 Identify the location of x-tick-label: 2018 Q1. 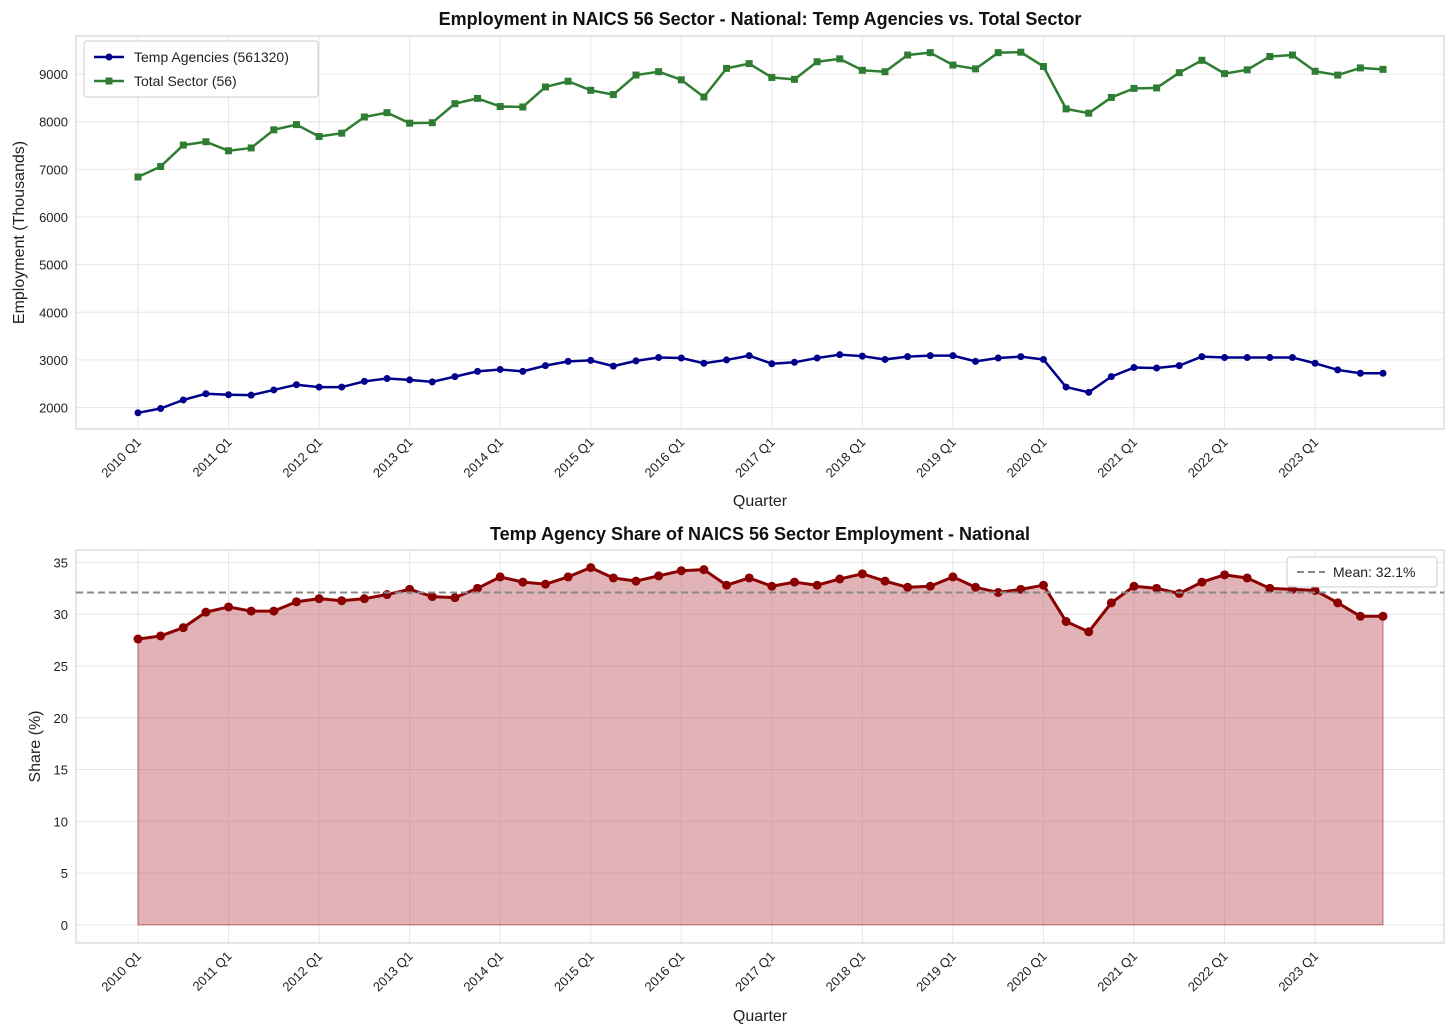
(846, 972).